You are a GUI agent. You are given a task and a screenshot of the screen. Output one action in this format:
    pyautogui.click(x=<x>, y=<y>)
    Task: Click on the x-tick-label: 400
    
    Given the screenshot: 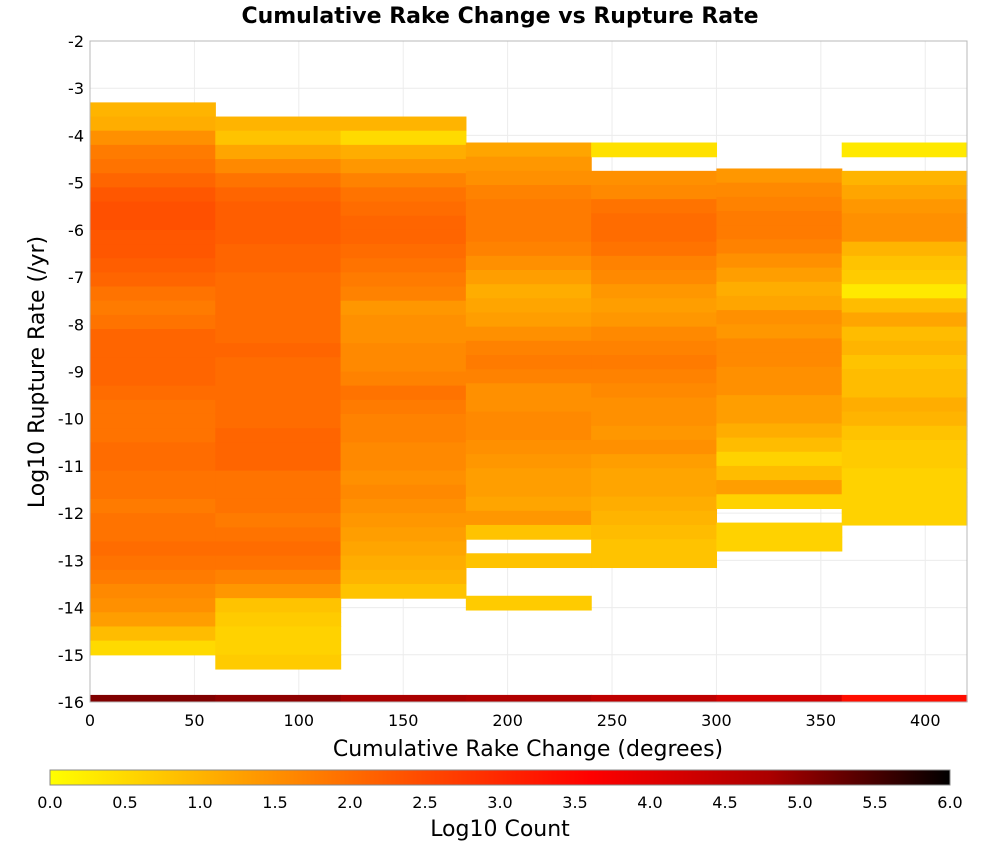 What is the action you would take?
    pyautogui.click(x=925, y=720)
    